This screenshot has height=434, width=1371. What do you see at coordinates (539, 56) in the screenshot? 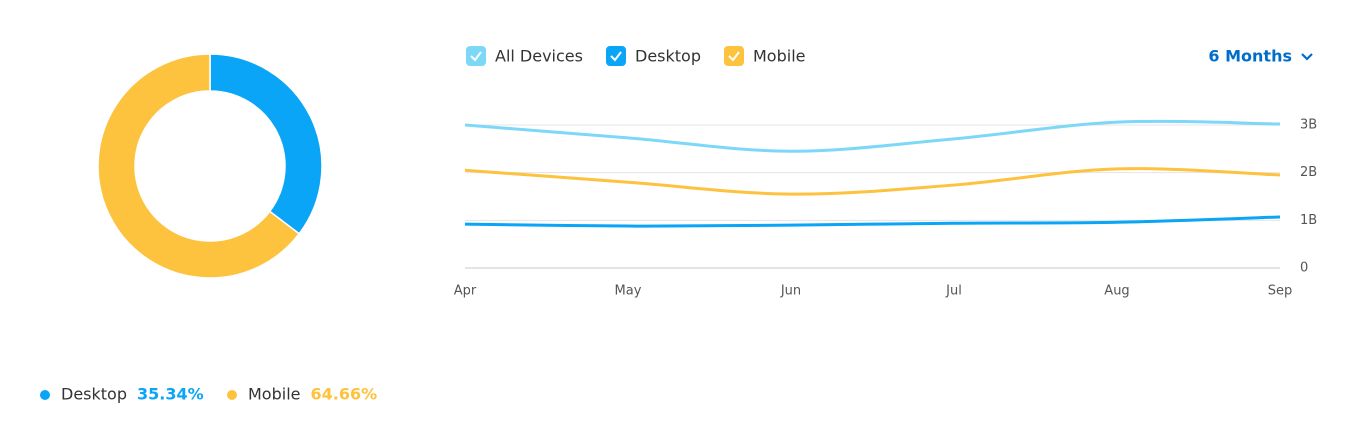
I see `legend-label: All Devices` at bounding box center [539, 56].